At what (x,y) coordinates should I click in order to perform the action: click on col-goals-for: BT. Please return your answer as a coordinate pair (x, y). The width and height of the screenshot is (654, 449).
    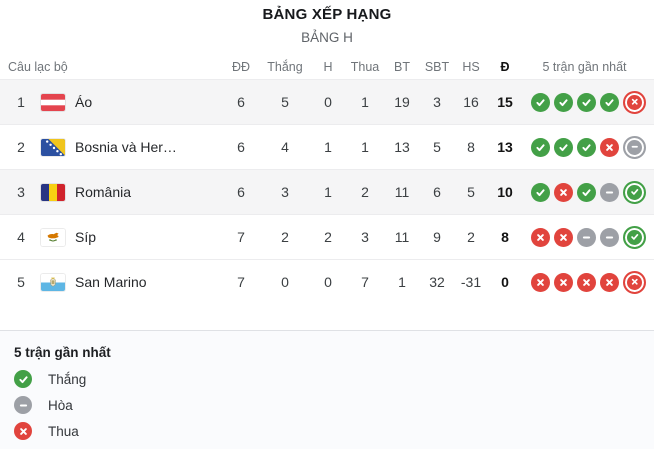
    Looking at the image, I should click on (402, 67).